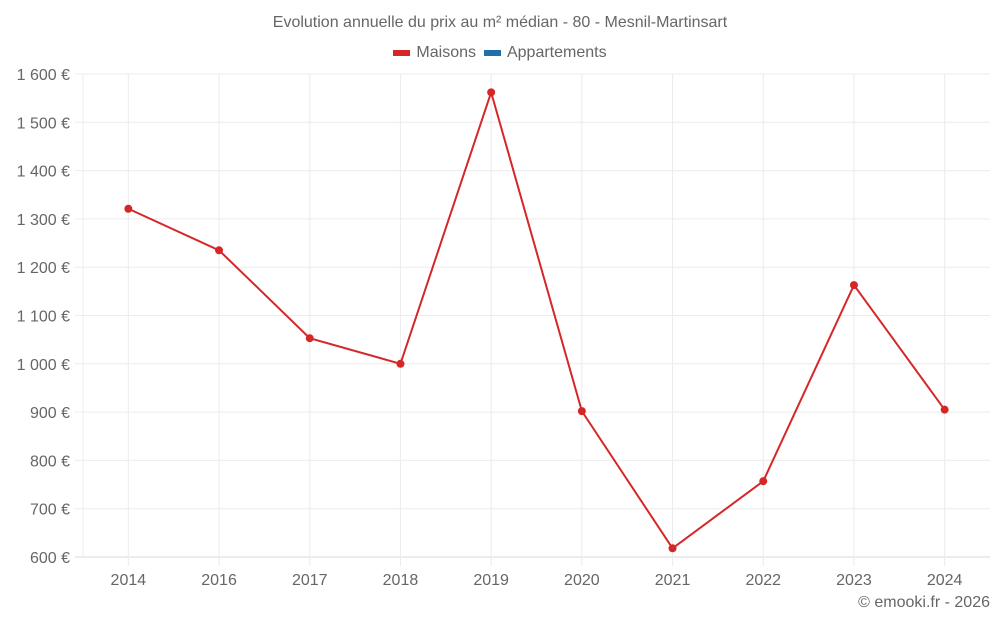  Describe the element at coordinates (50, 413) in the screenshot. I see `y-tick-label: 900 €` at that location.